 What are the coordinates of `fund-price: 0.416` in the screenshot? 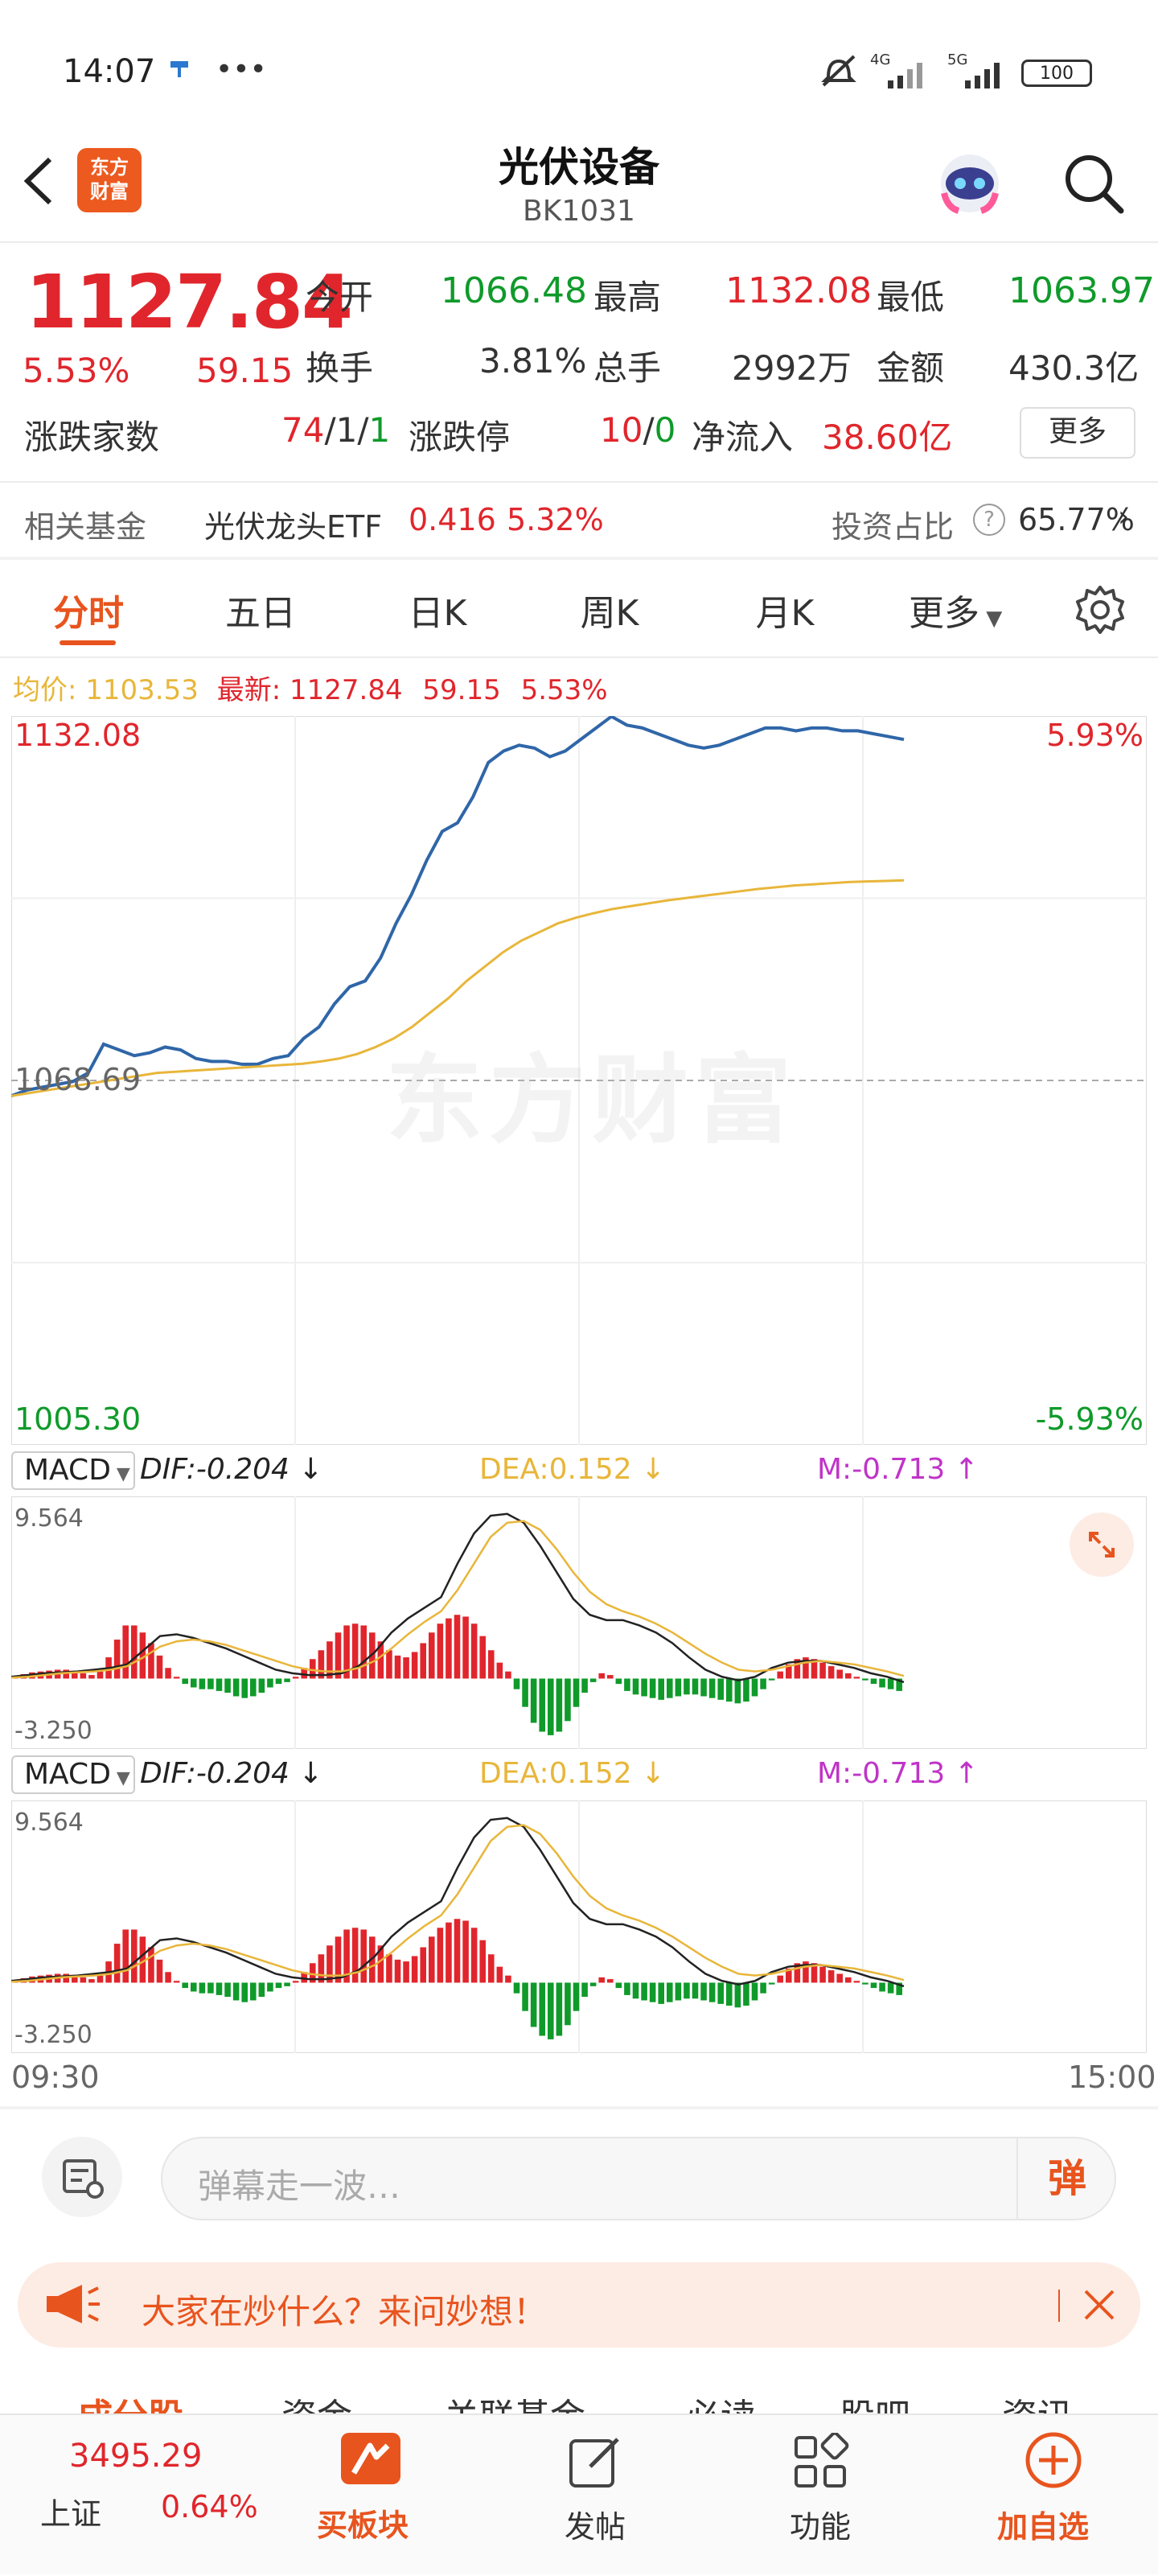 It's located at (452, 519).